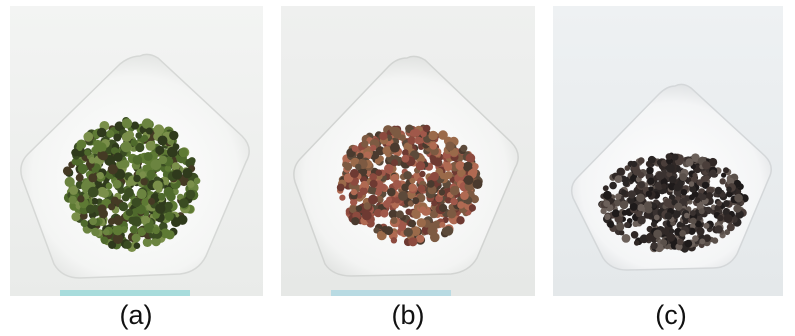 Image resolution: width=795 pixels, height=336 pixels. I want to click on caption-b: (b), so click(408, 315).